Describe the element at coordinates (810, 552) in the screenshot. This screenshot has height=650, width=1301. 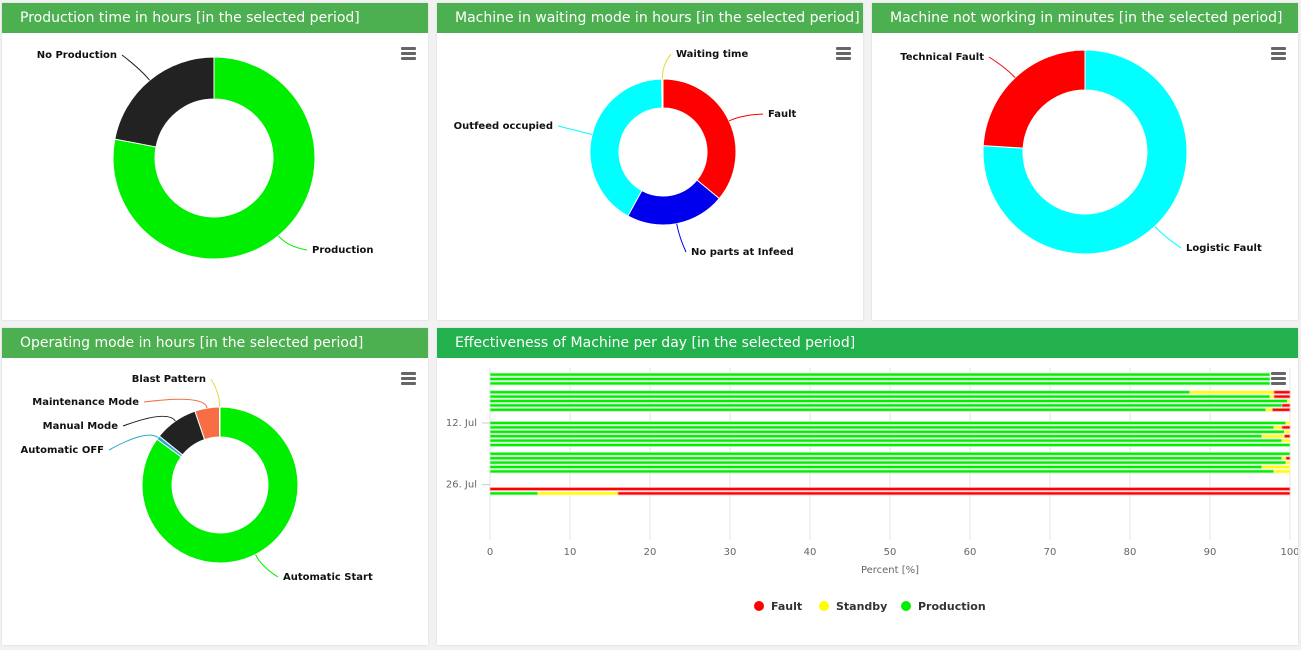
I see `x-tick-label: 40` at that location.